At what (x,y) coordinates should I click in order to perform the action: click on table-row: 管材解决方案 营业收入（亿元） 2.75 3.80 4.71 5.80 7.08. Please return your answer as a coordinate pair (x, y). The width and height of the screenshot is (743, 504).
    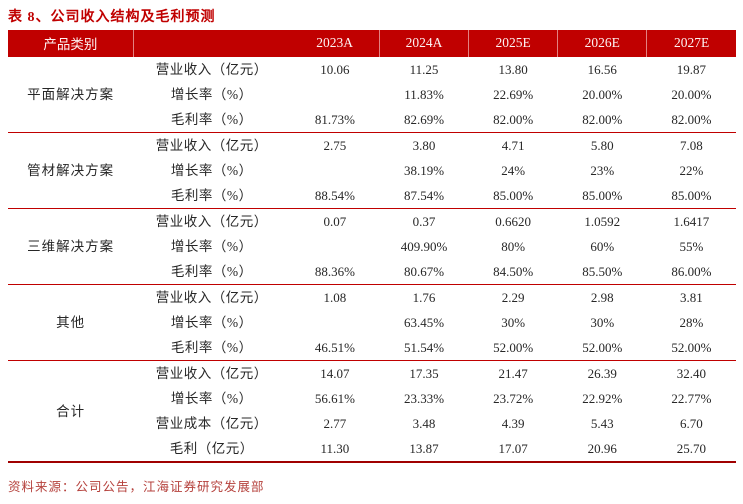
    Looking at the image, I should click on (372, 170).